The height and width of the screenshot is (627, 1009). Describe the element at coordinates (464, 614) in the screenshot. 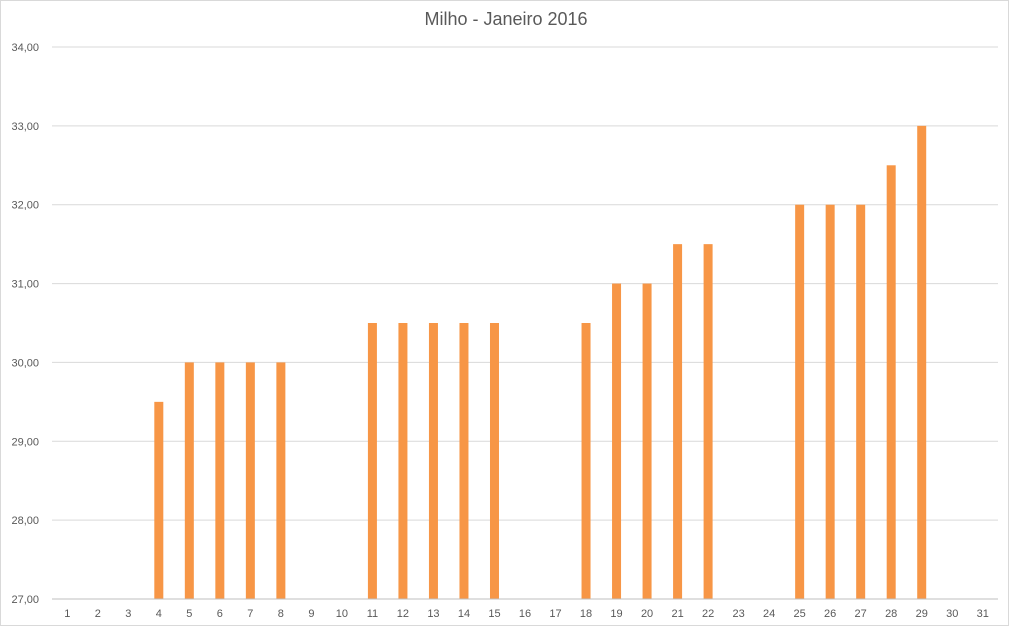

I see `x-tick-label: 14` at that location.